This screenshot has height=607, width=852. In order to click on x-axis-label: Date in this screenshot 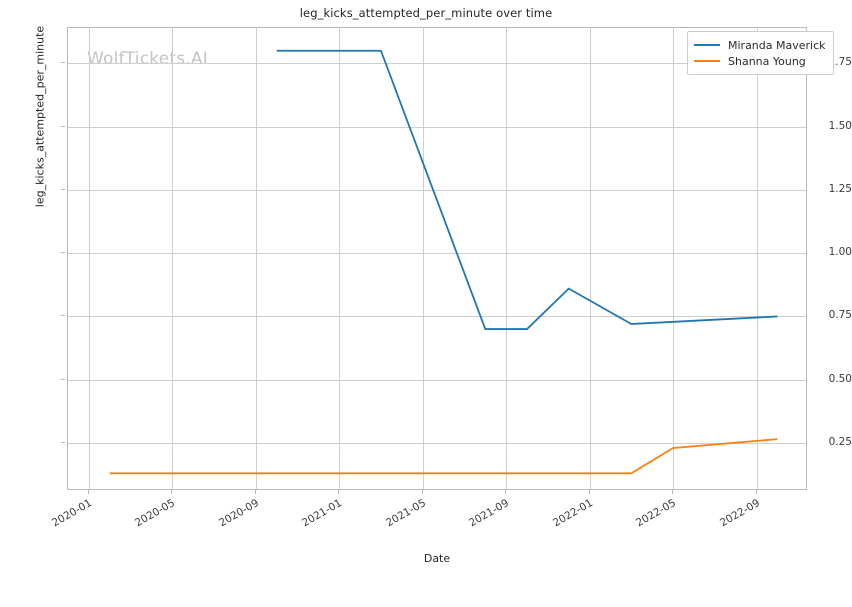, I will do `click(437, 558)`.